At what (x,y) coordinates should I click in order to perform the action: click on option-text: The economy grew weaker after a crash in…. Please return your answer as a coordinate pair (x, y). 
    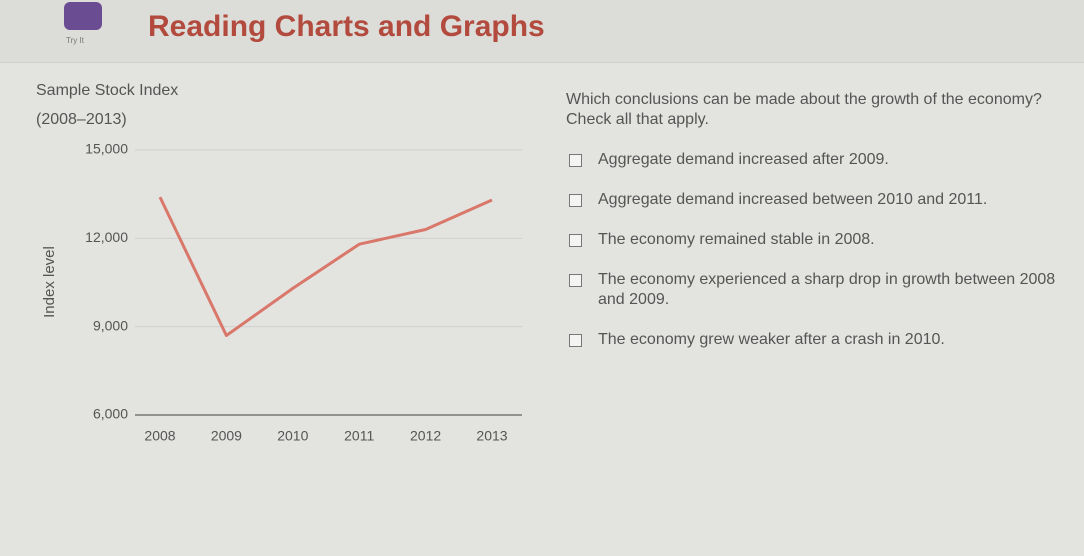
    Looking at the image, I should click on (771, 339).